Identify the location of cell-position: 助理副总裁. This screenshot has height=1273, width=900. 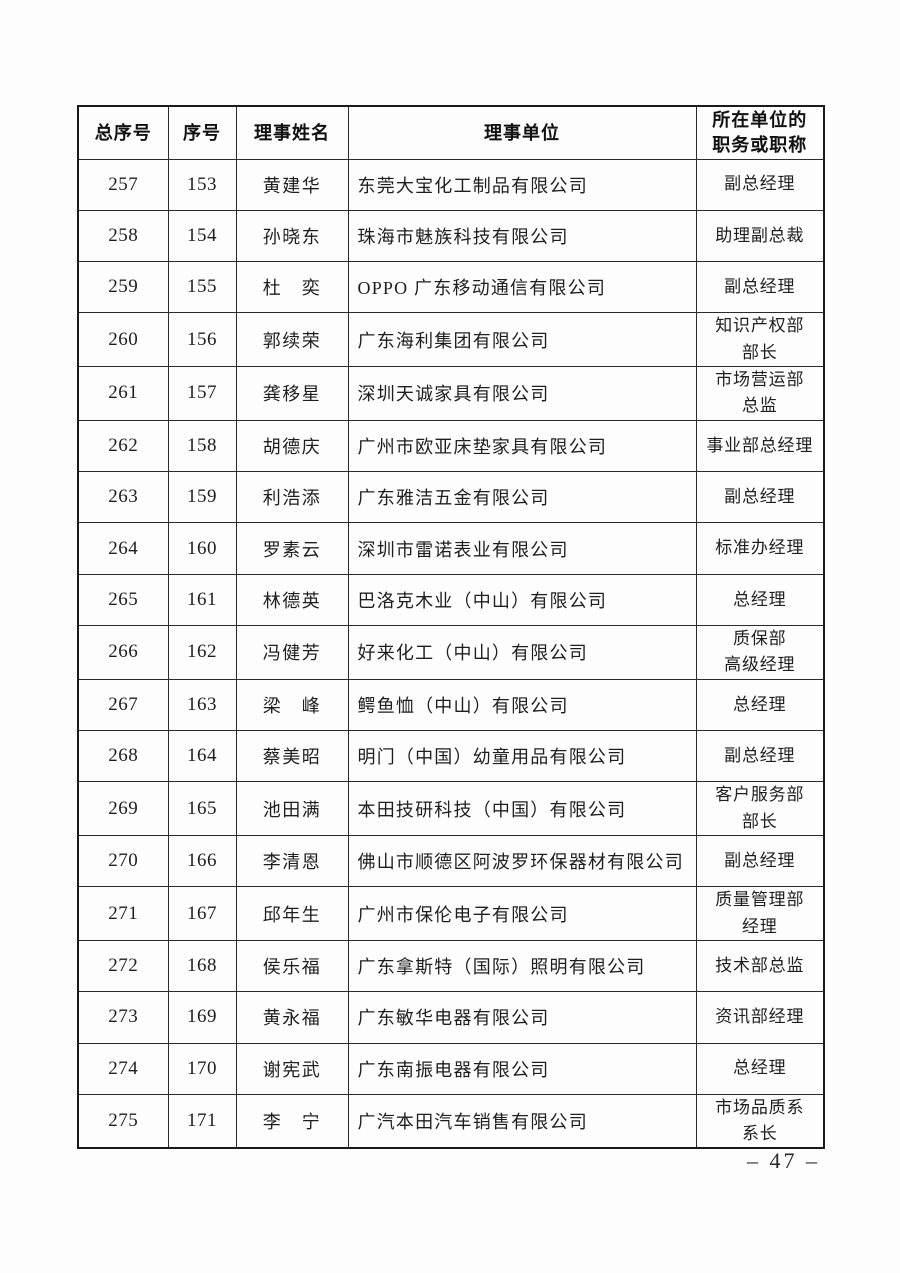
(760, 236).